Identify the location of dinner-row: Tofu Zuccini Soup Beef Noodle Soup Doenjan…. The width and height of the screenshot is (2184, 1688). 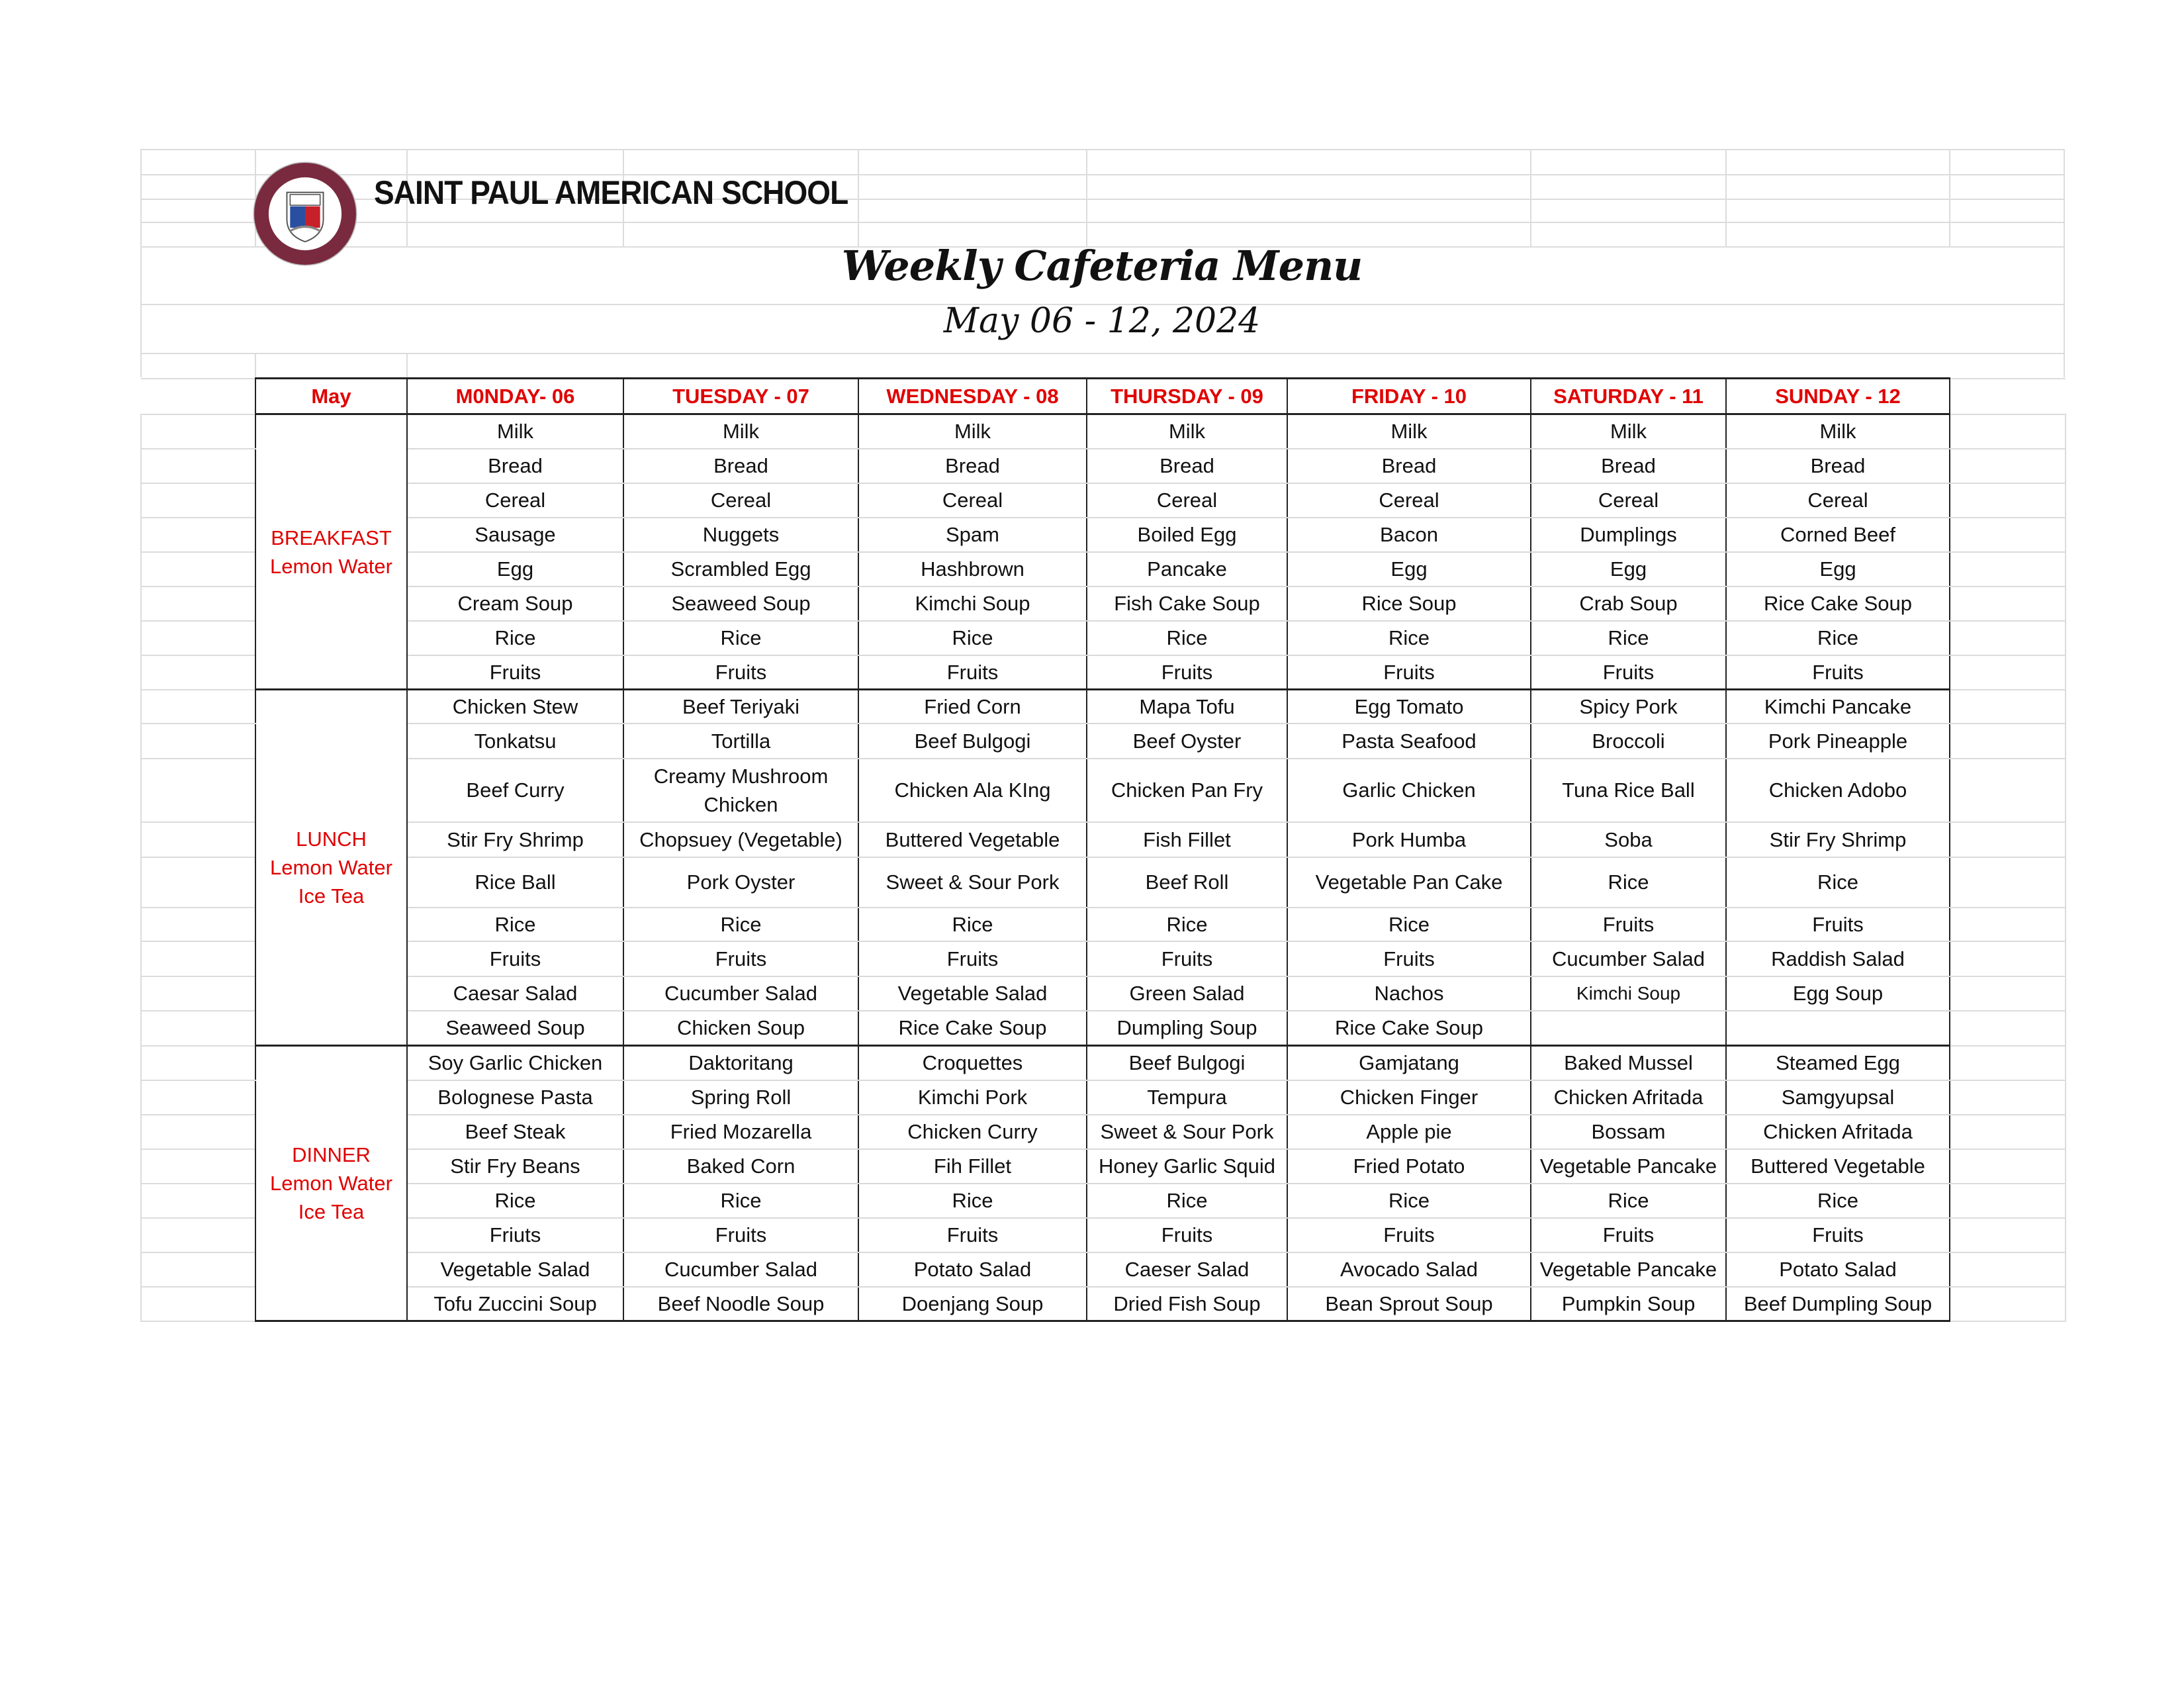
(1103, 1304).